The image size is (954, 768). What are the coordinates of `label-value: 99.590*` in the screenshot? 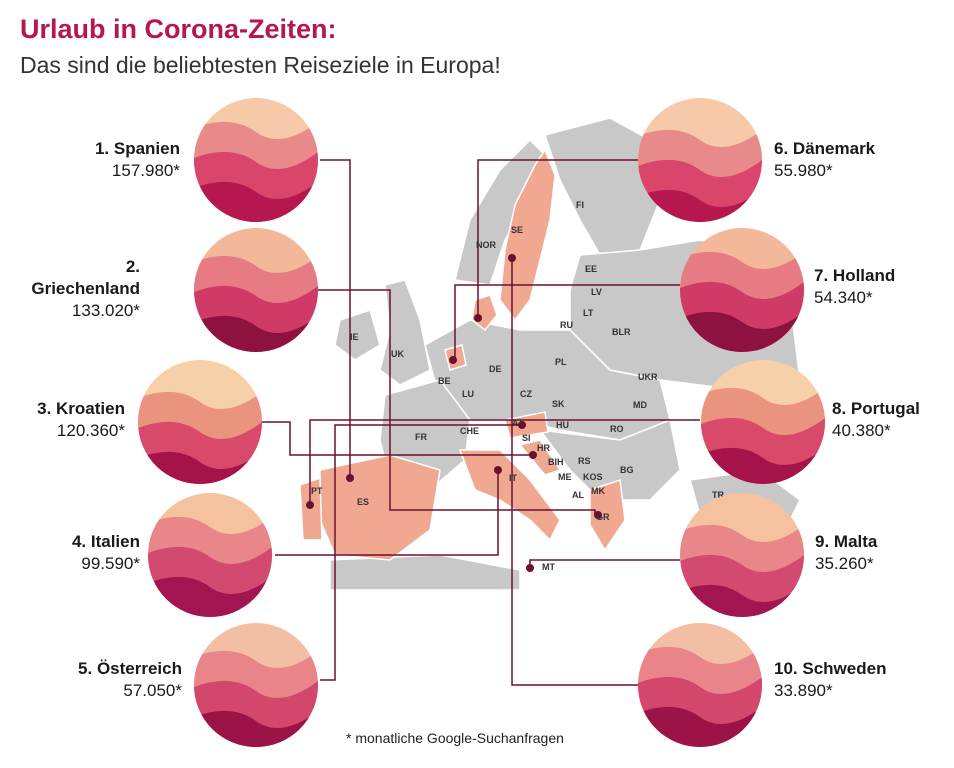 It's located at (110, 563).